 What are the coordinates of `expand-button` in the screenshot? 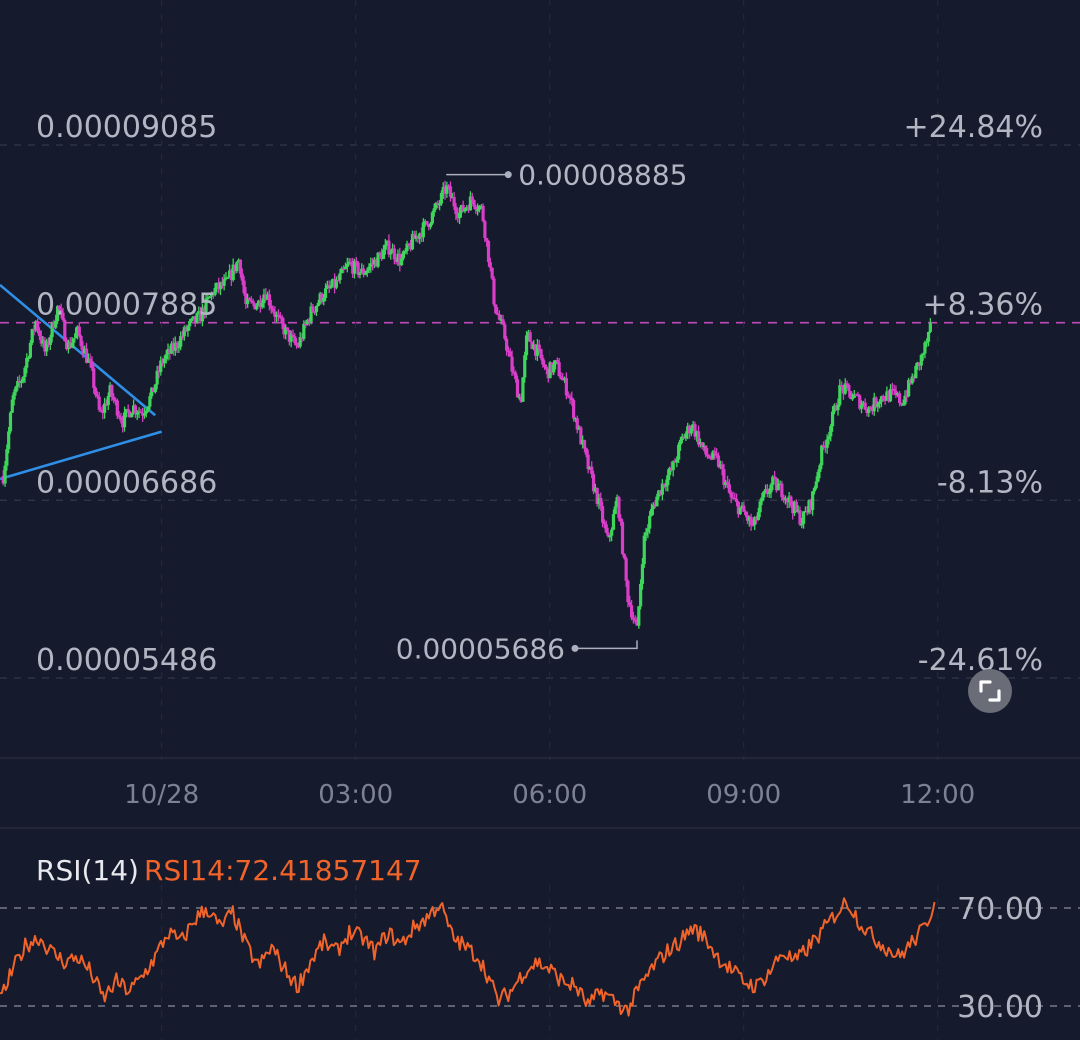 It's located at (990, 691).